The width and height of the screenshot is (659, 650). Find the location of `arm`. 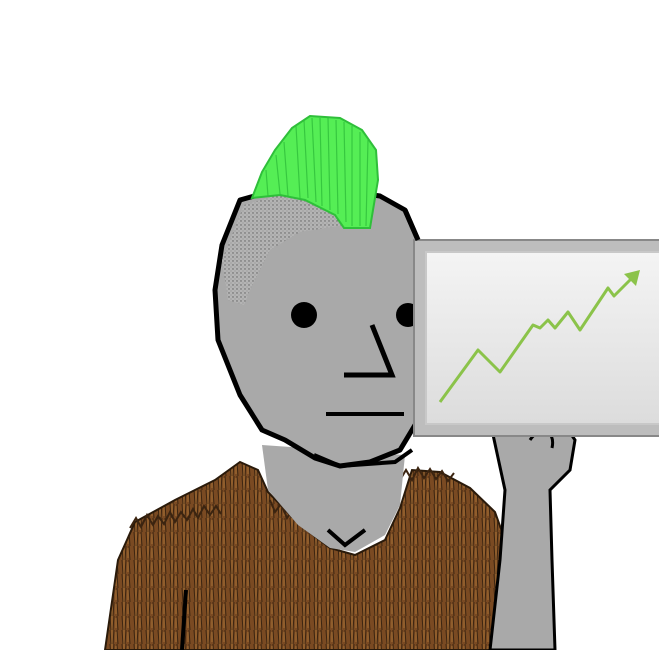

arm is located at coordinates (532, 531).